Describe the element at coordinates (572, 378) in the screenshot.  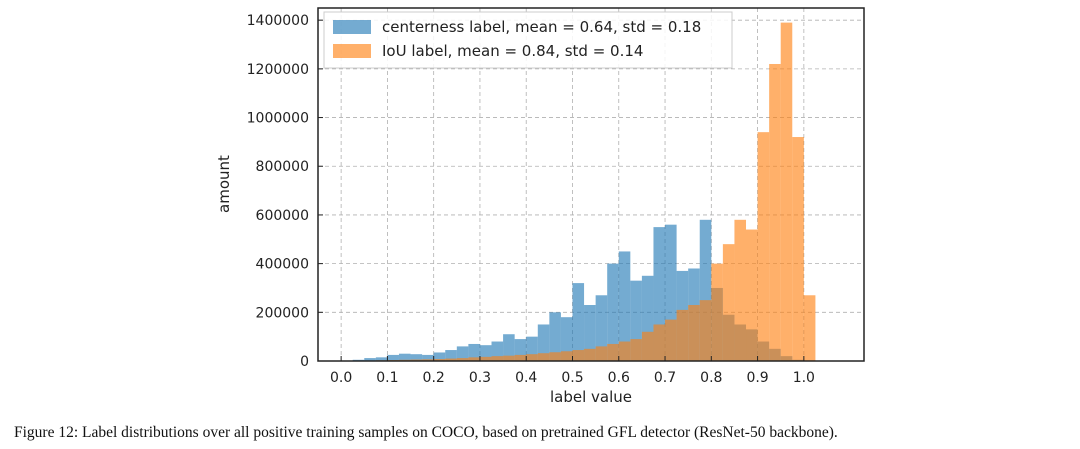
I see `x-tick-label: 0.5` at that location.